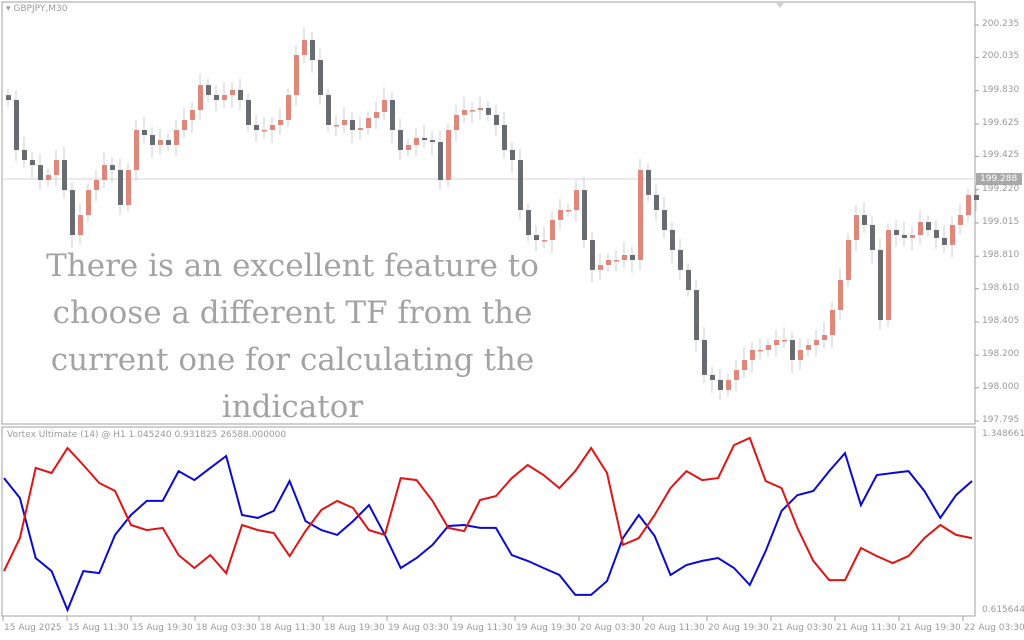 This screenshot has width=1024, height=640. What do you see at coordinates (930, 628) in the screenshot?
I see `time-tick-label: 21 Aug 19:30` at bounding box center [930, 628].